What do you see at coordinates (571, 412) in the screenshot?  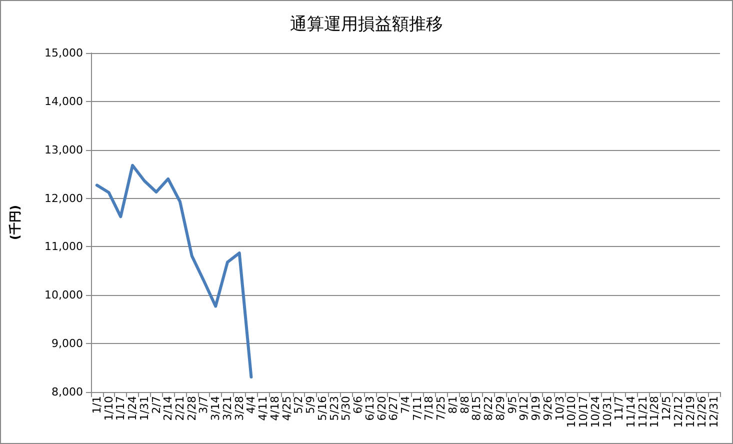 I see `x-tick-label: 10/10` at bounding box center [571, 412].